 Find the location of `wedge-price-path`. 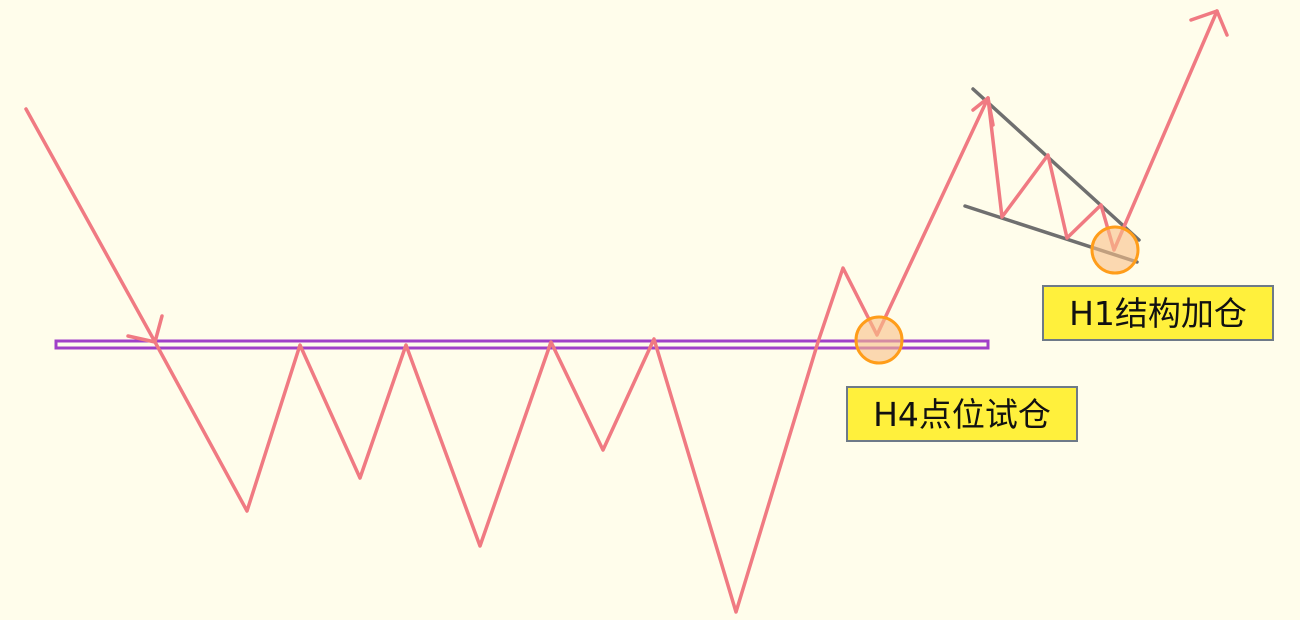

wedge-price-path is located at coordinates (1102, 130).